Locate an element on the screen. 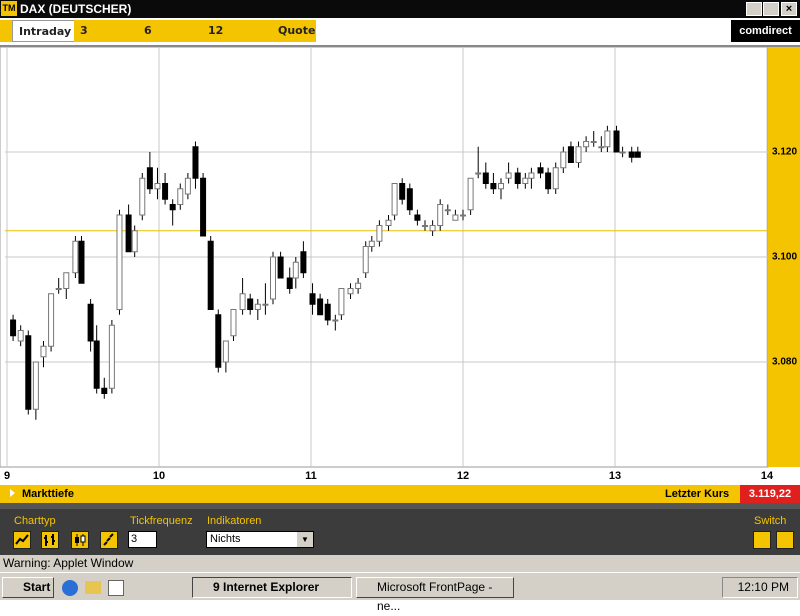 The width and height of the screenshot is (800, 616). x-tick-label: 10 is located at coordinates (159, 476).